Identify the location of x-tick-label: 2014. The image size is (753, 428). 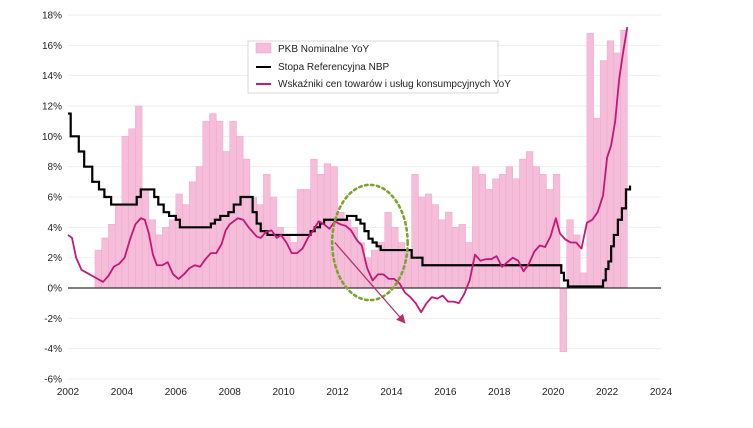
(391, 392).